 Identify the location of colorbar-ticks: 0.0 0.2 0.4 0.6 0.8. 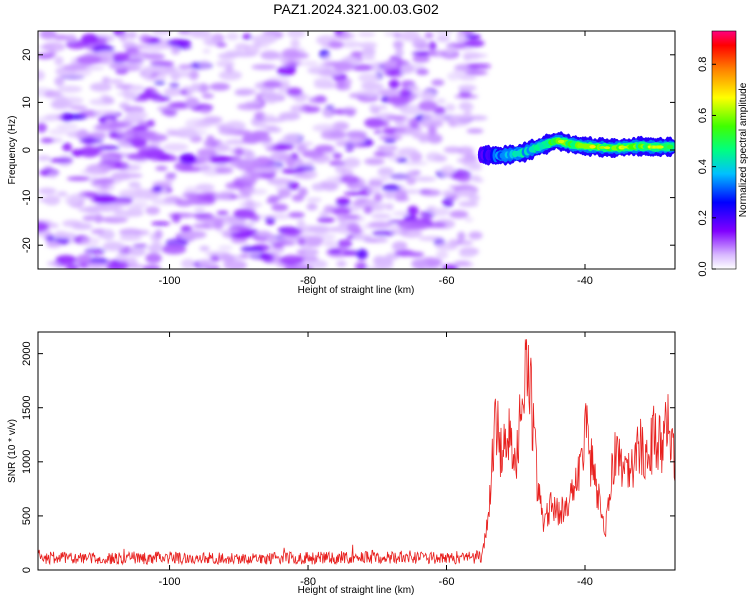
(706, 167).